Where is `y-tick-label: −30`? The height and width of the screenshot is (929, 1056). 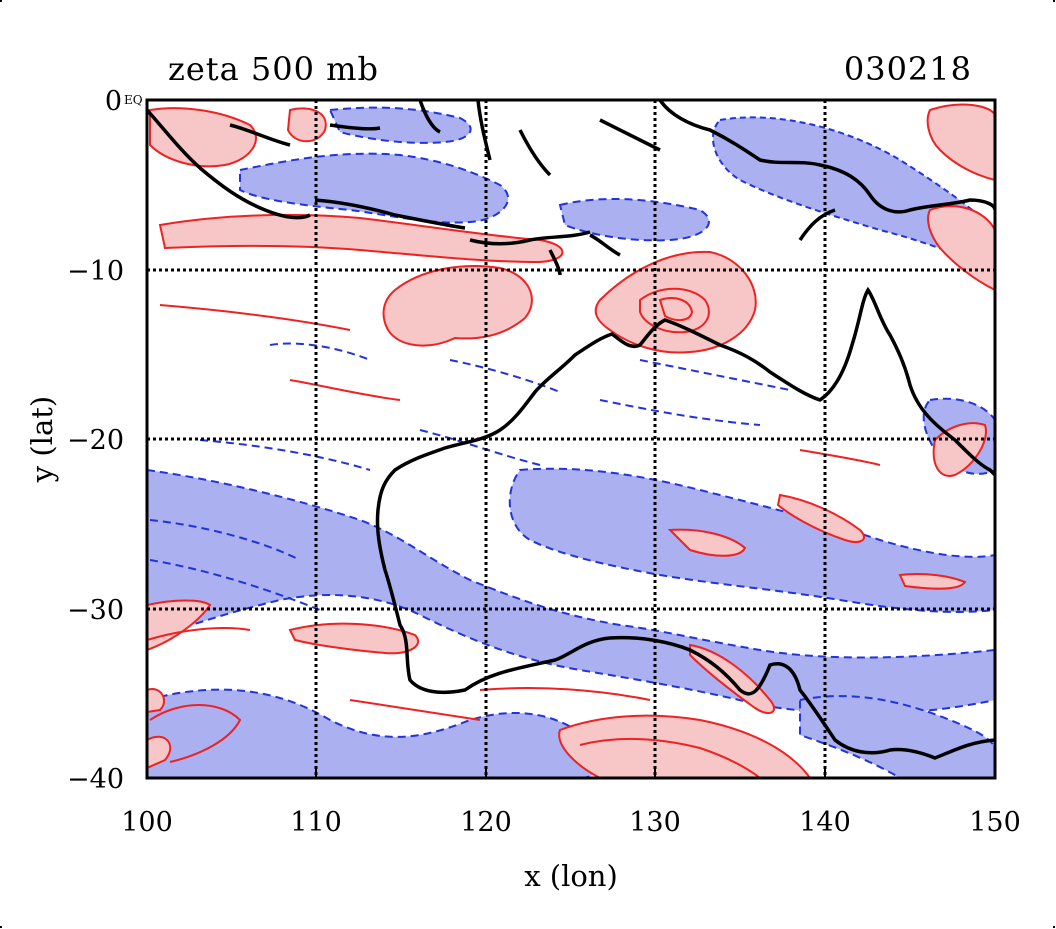
y-tick-label: −30 is located at coordinates (95, 610).